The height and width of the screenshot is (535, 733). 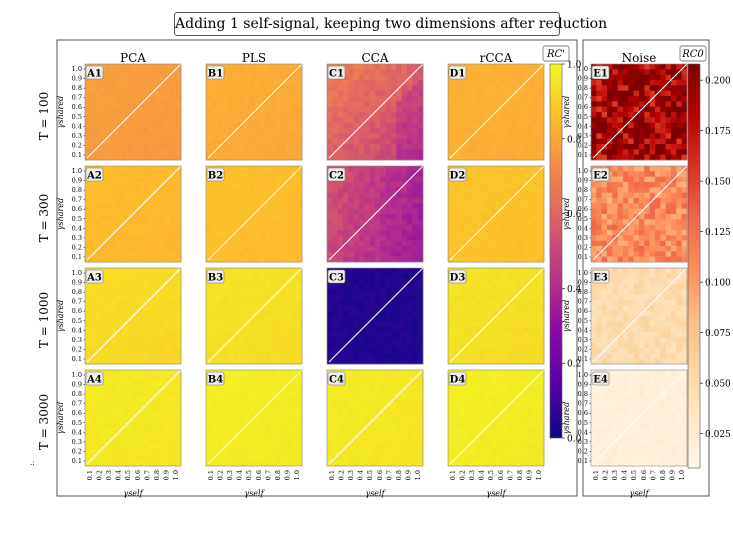 What do you see at coordinates (128, 475) in the screenshot?
I see `x-tick-label: 0.5` at bounding box center [128, 475].